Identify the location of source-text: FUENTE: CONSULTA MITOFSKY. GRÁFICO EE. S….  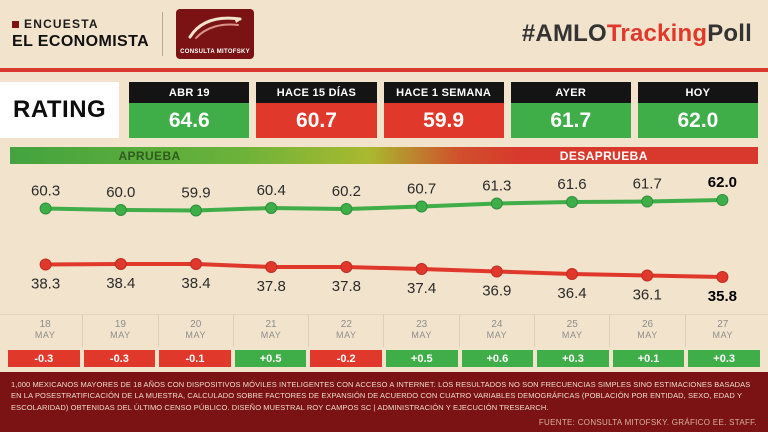
(647, 422).